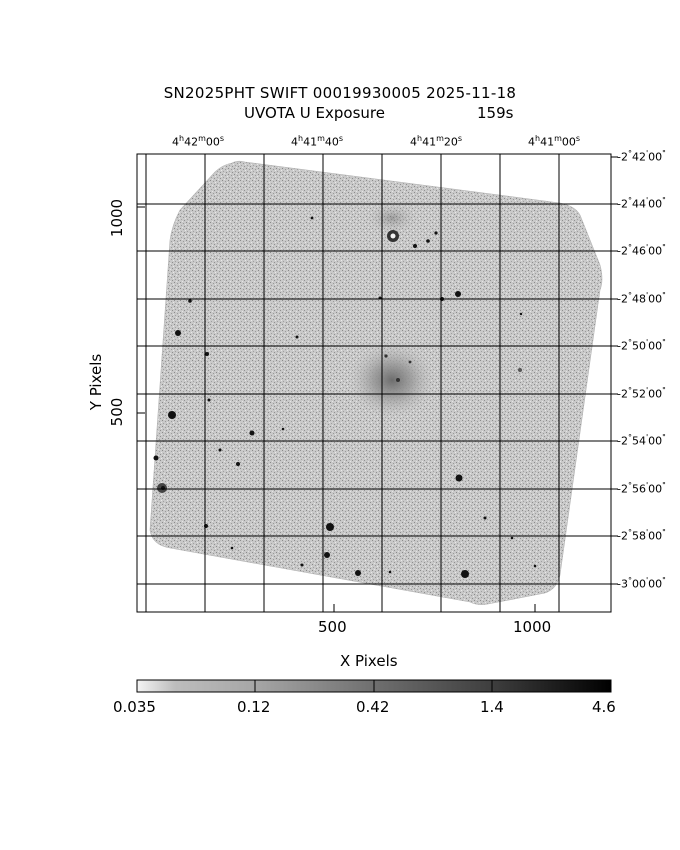 This screenshot has height=850, width=680. What do you see at coordinates (254, 707) in the screenshot?
I see `colorbar-label: 0.12` at bounding box center [254, 707].